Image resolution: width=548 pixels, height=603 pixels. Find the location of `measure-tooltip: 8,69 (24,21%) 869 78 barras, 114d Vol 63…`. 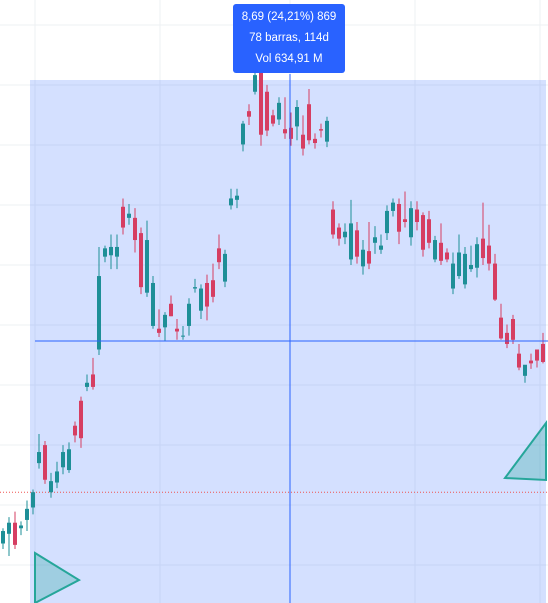

measure-tooltip: 8,69 (24,21%) 869 78 barras, 114d Vol 63… is located at coordinates (289, 38).